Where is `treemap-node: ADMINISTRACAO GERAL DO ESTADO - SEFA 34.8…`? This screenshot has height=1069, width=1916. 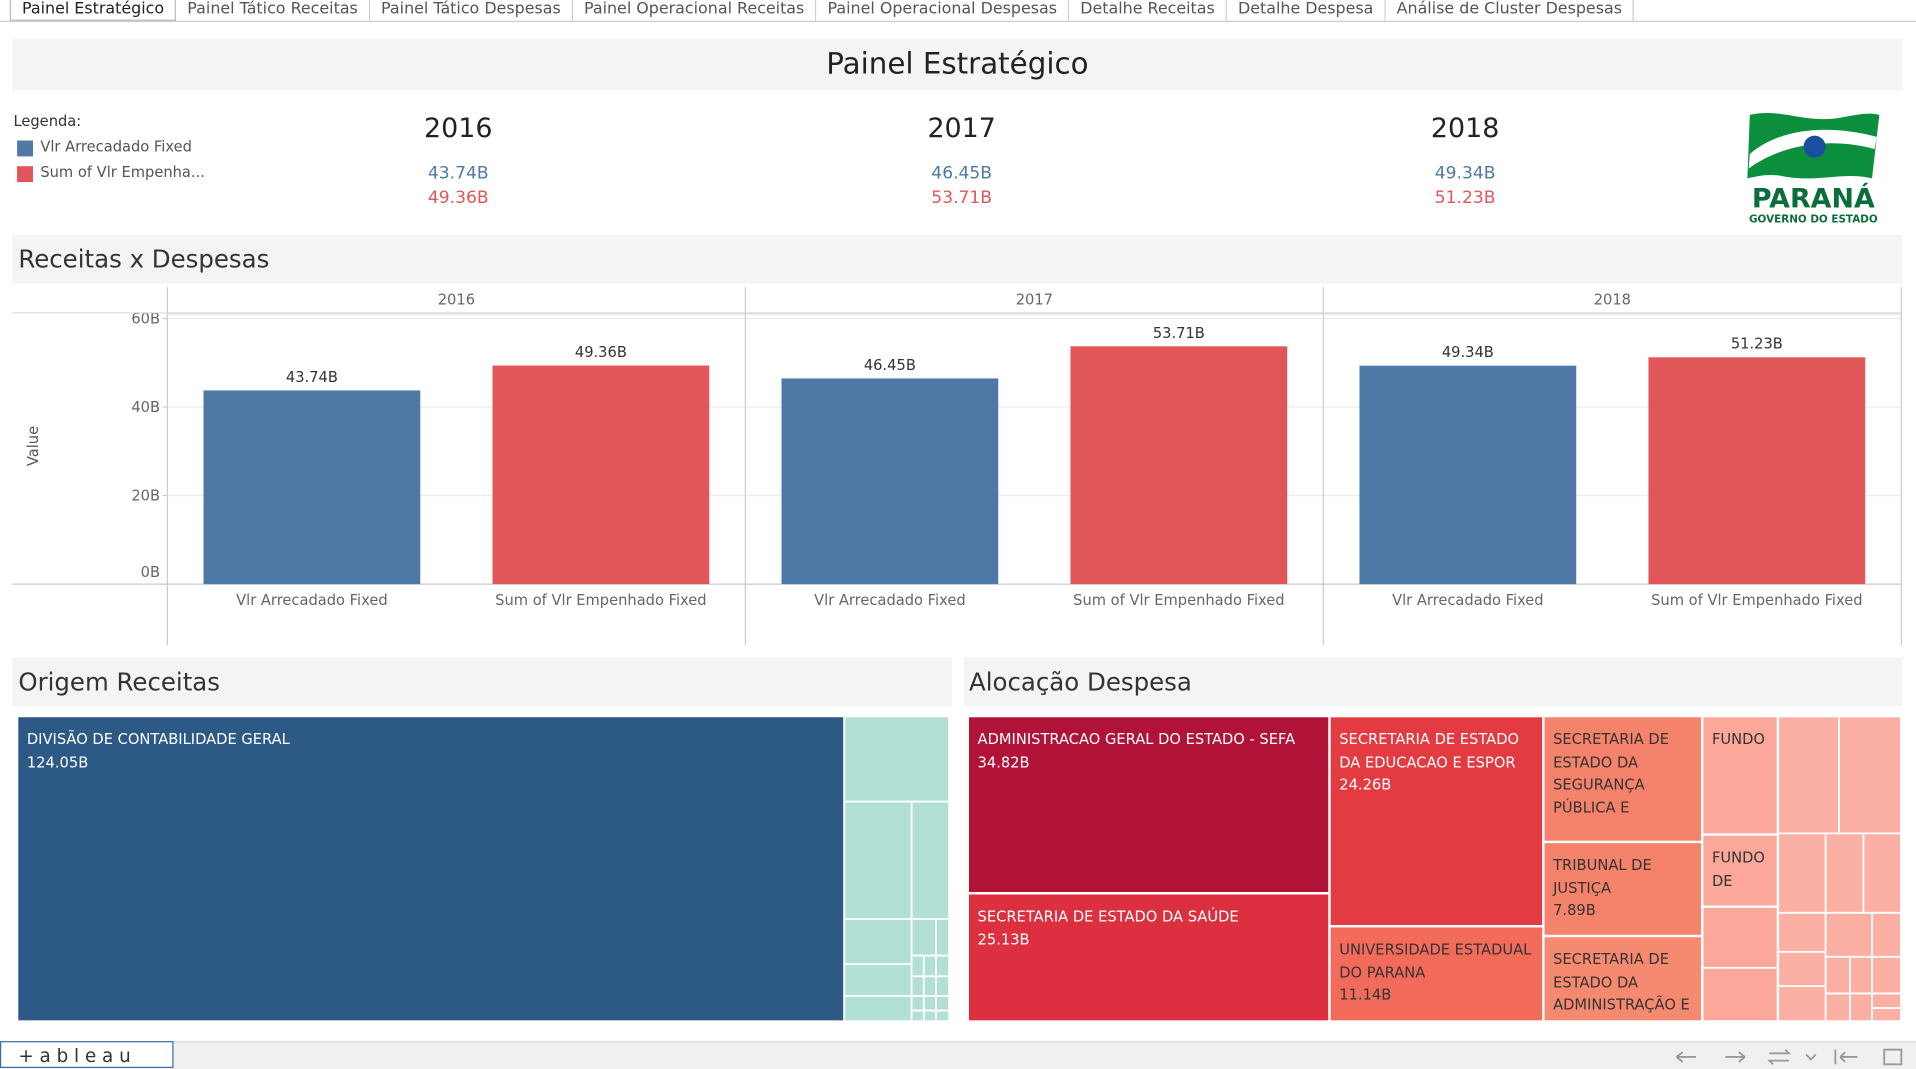 treemap-node: ADMINISTRACAO GERAL DO ESTADO - SEFA 34.8… is located at coordinates (1148, 805).